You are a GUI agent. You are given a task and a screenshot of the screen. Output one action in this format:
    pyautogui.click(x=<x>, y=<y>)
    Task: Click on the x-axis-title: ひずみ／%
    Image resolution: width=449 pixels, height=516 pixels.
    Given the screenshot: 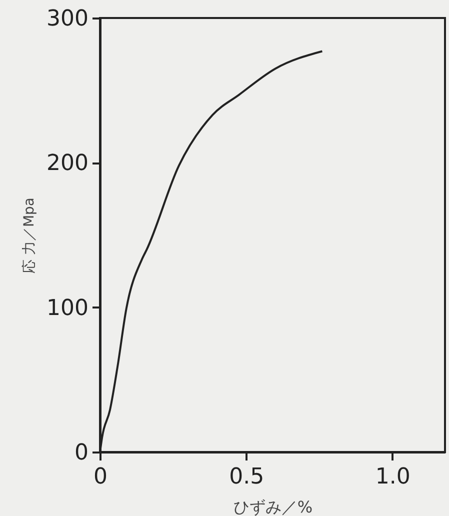 What is the action you would take?
    pyautogui.click(x=273, y=507)
    